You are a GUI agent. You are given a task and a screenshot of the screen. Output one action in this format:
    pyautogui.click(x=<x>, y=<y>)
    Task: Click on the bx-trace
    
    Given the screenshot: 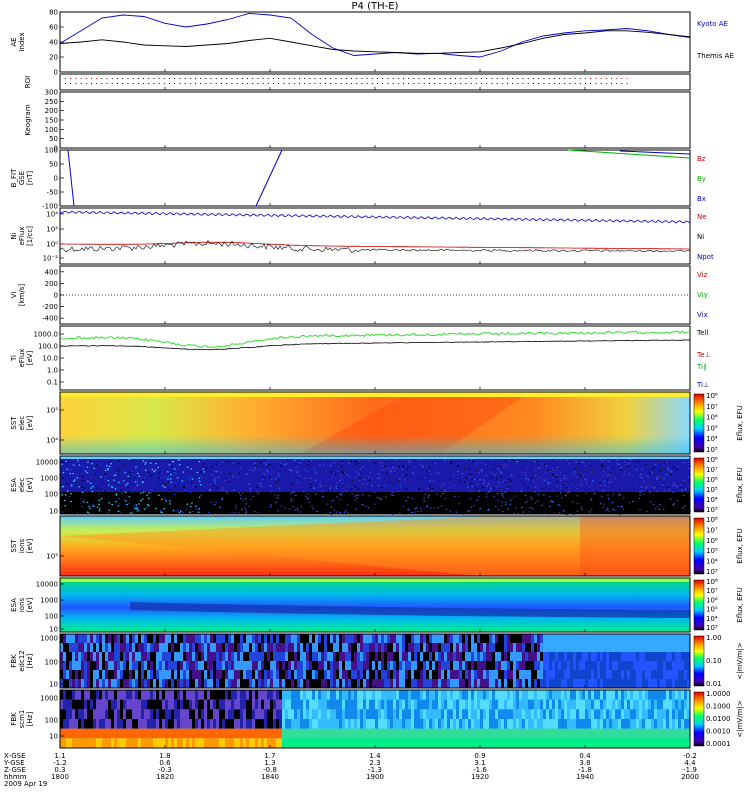 What is the action you would take?
    pyautogui.click(x=269, y=178)
    